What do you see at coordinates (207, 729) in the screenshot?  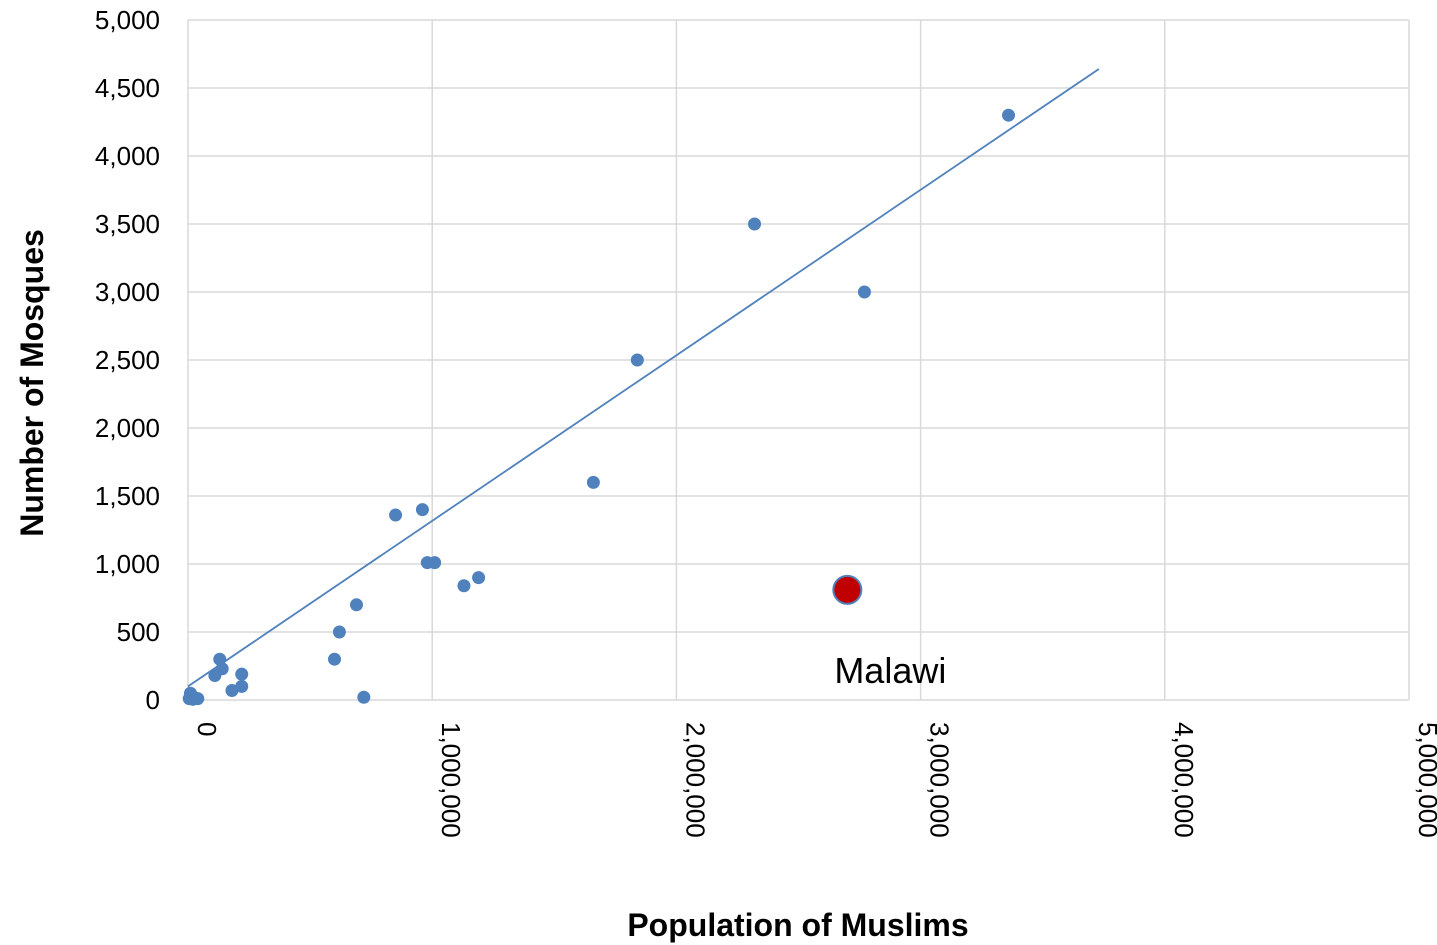 I see `x-tick-label: 0` at bounding box center [207, 729].